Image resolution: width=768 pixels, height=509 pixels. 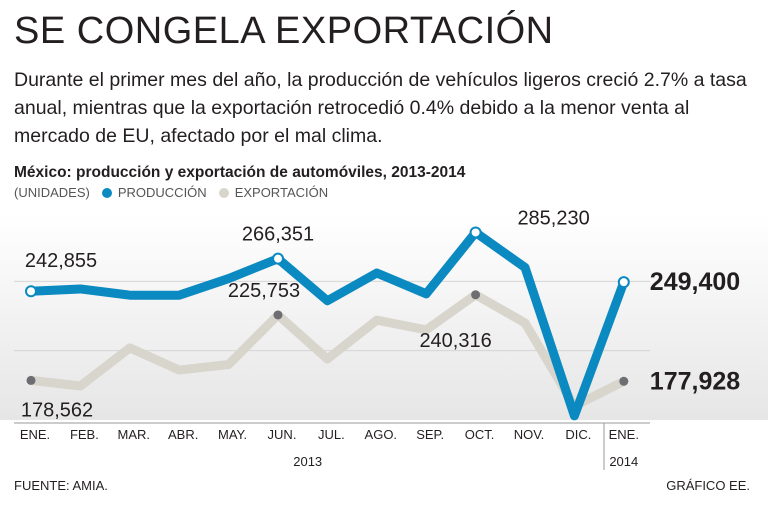 I want to click on legend: (UNIDADES) PRODUCCIÓN EXPORTACIÓN, so click(x=171, y=192).